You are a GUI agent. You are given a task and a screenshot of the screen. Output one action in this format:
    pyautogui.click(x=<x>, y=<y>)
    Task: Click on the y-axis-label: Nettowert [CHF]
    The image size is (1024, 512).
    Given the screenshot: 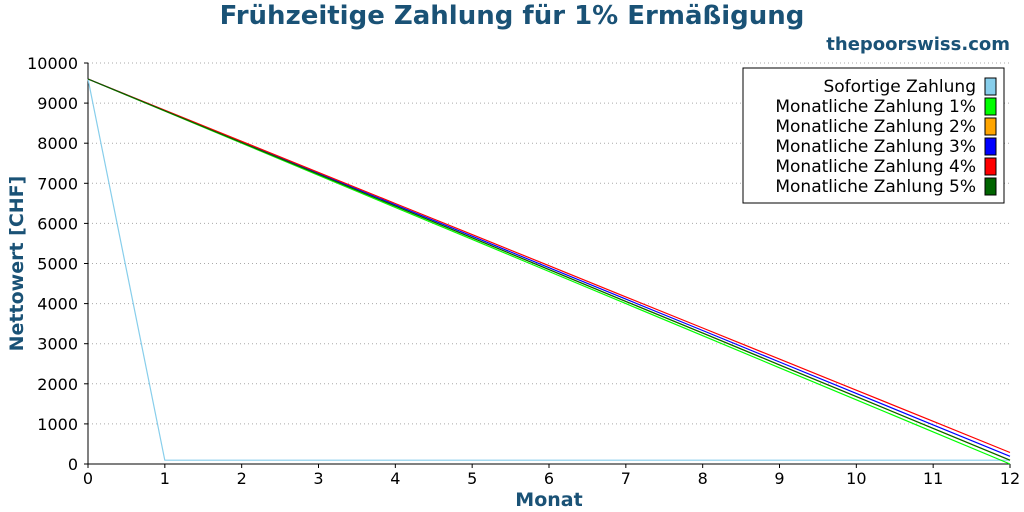 What is the action you would take?
    pyautogui.click(x=17, y=264)
    